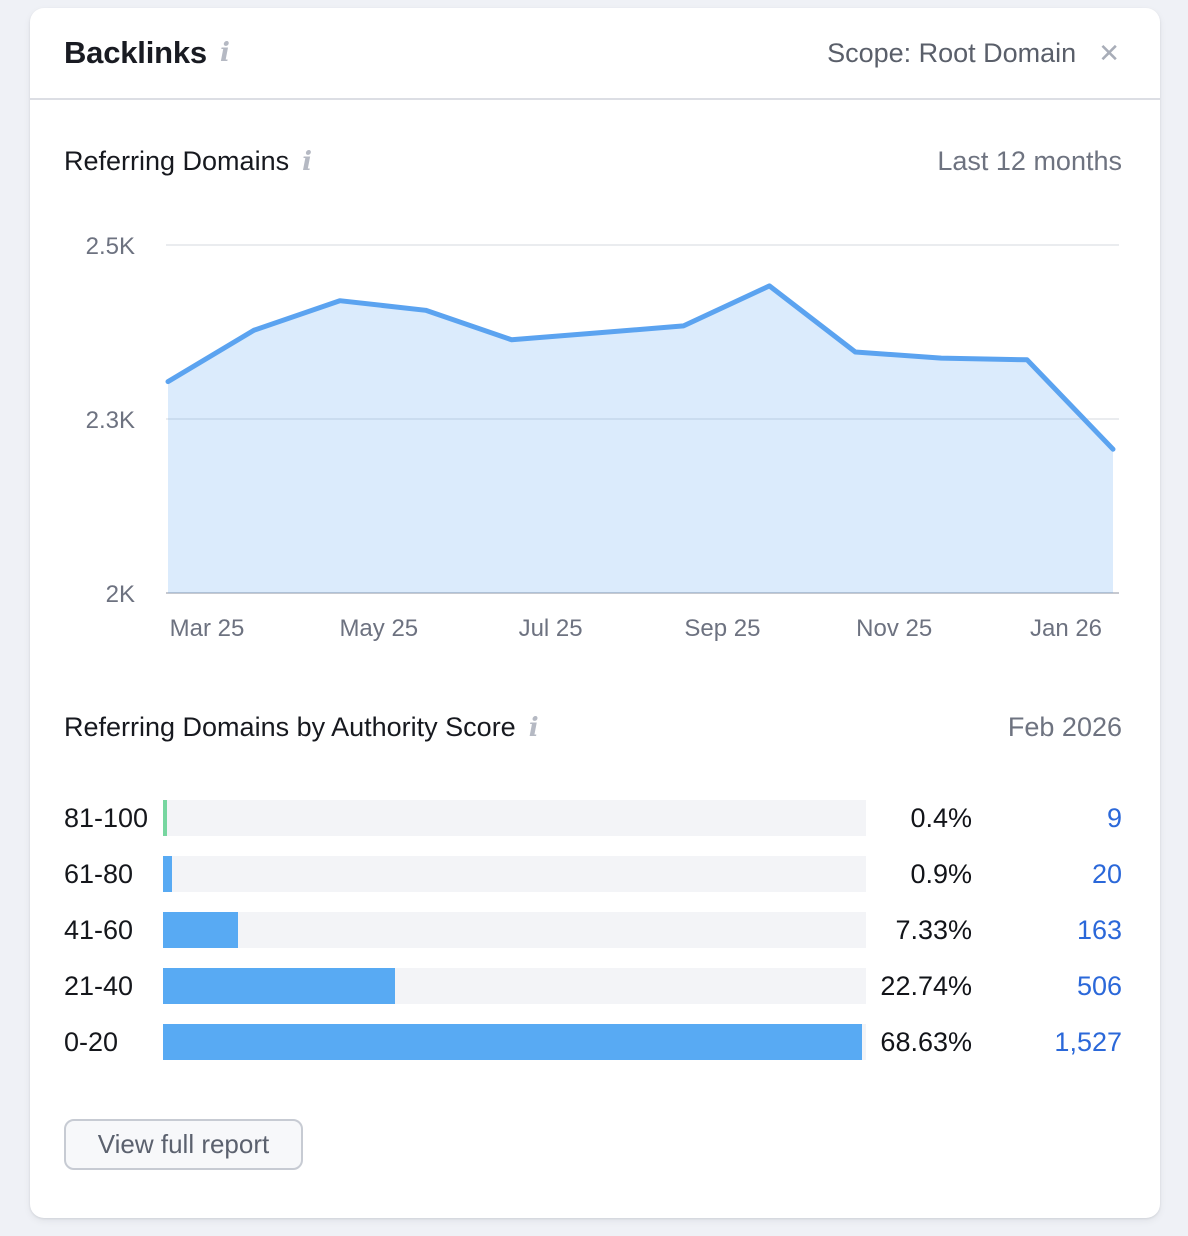 This screenshot has width=1188, height=1236. What do you see at coordinates (1106, 873) in the screenshot?
I see `count-link: 20` at bounding box center [1106, 873].